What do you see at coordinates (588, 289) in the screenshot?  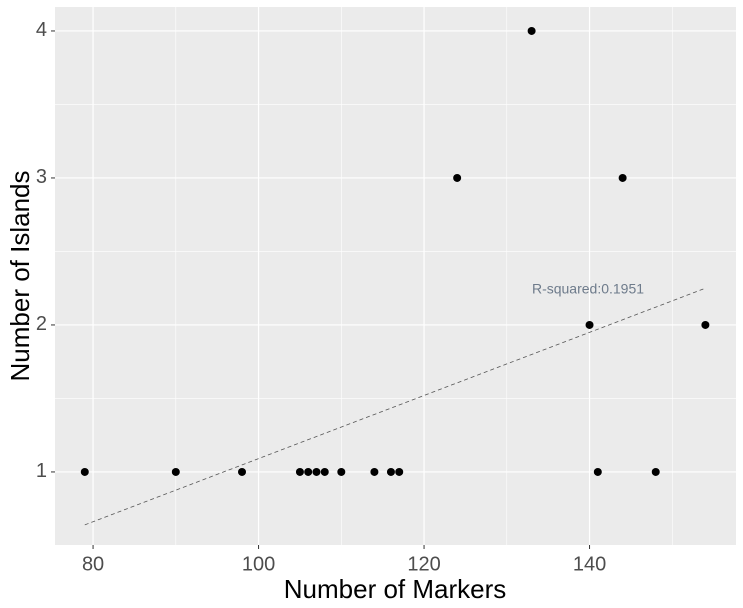 I see `annotation: R-squared:0.1951` at bounding box center [588, 289].